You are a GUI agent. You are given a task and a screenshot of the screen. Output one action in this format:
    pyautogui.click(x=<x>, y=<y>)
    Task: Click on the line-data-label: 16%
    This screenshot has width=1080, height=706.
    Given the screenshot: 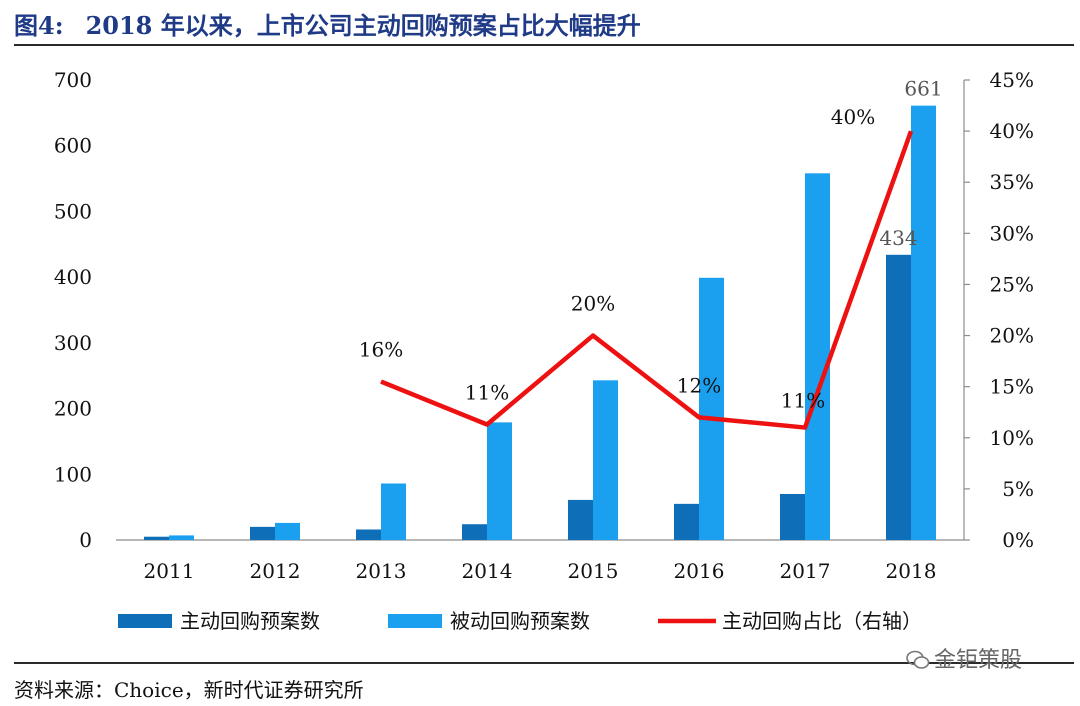 What is the action you would take?
    pyautogui.click(x=381, y=350)
    